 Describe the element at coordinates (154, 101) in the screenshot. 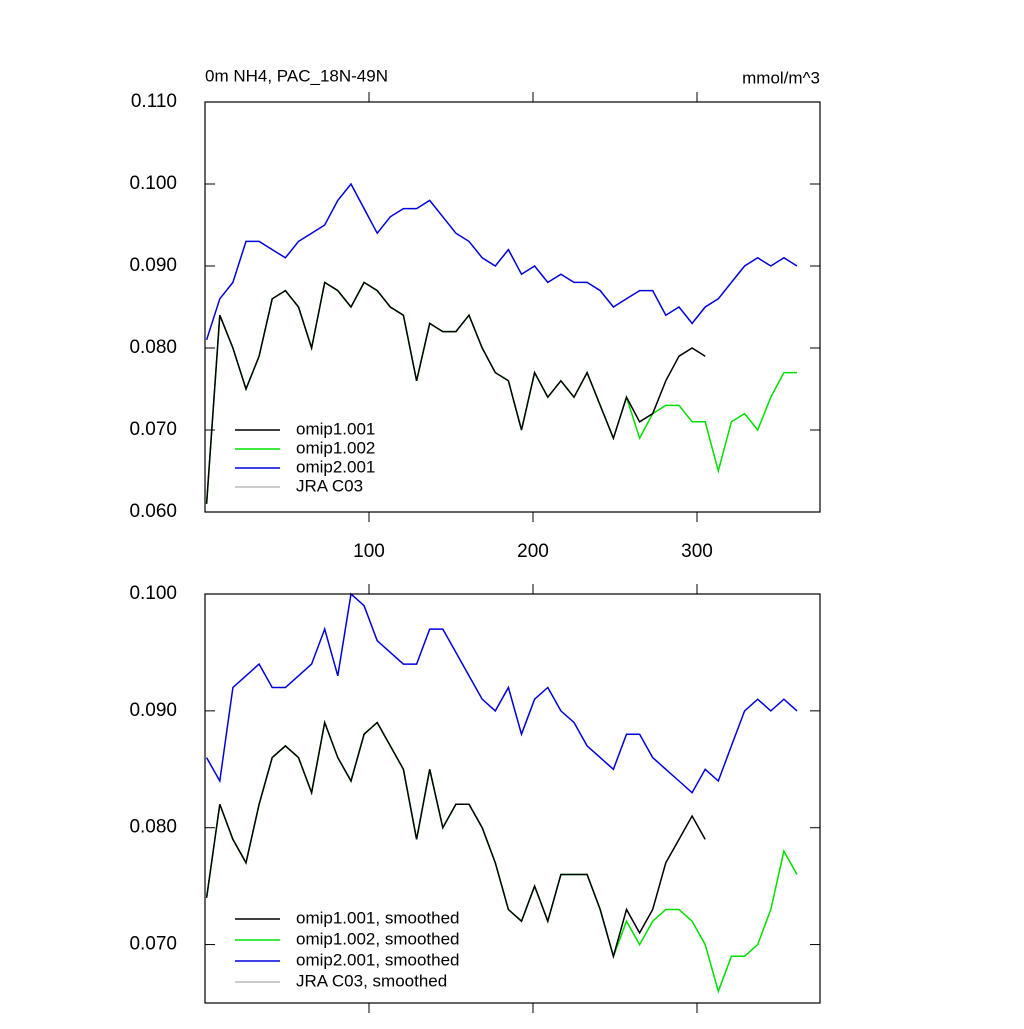

I see `y-tick-label: 0.110` at that location.